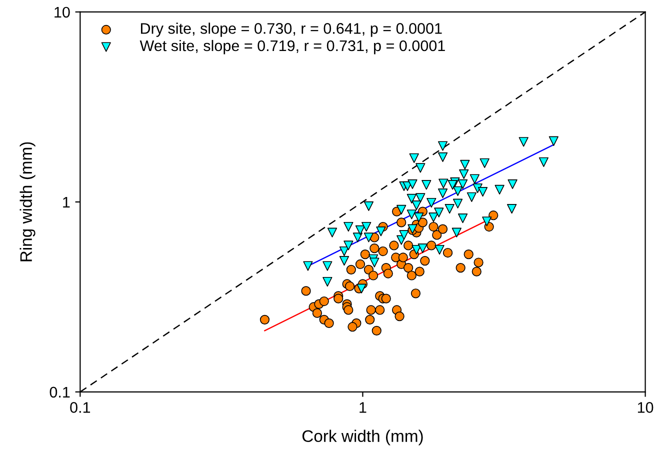 This screenshot has width=668, height=460. I want to click on y-tick-label: 1, so click(66, 202).